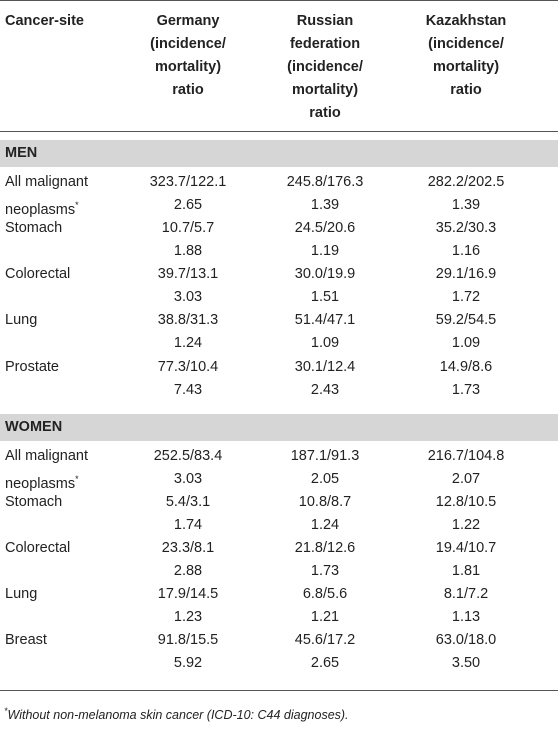 The image size is (558, 749). What do you see at coordinates (325, 617) in the screenshot?
I see `cell: 1.21` at bounding box center [325, 617].